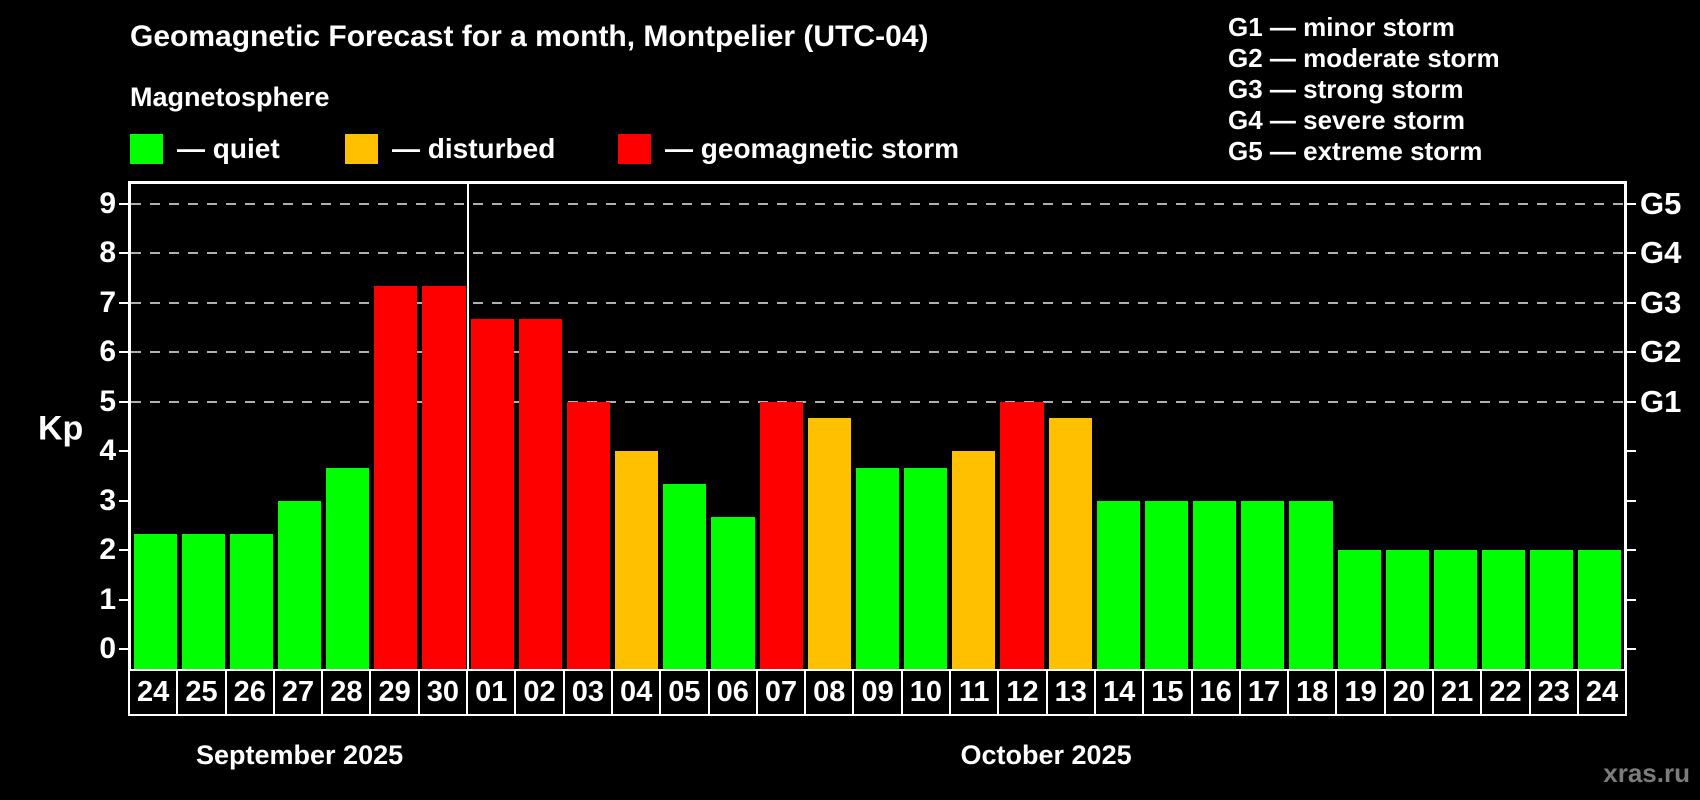 Image resolution: width=1700 pixels, height=800 pixels. I want to click on disturbed-color-swatch, so click(361, 149).